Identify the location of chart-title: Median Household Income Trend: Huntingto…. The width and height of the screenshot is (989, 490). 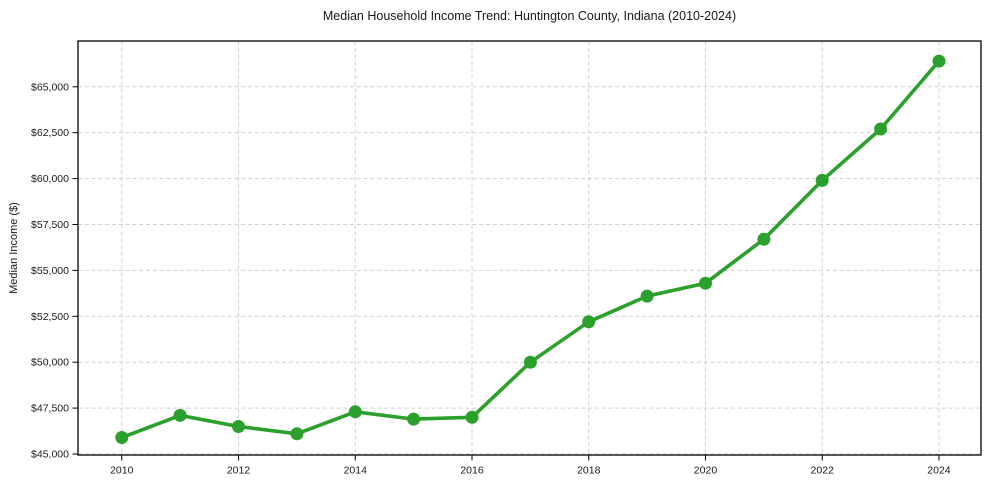
(529, 16).